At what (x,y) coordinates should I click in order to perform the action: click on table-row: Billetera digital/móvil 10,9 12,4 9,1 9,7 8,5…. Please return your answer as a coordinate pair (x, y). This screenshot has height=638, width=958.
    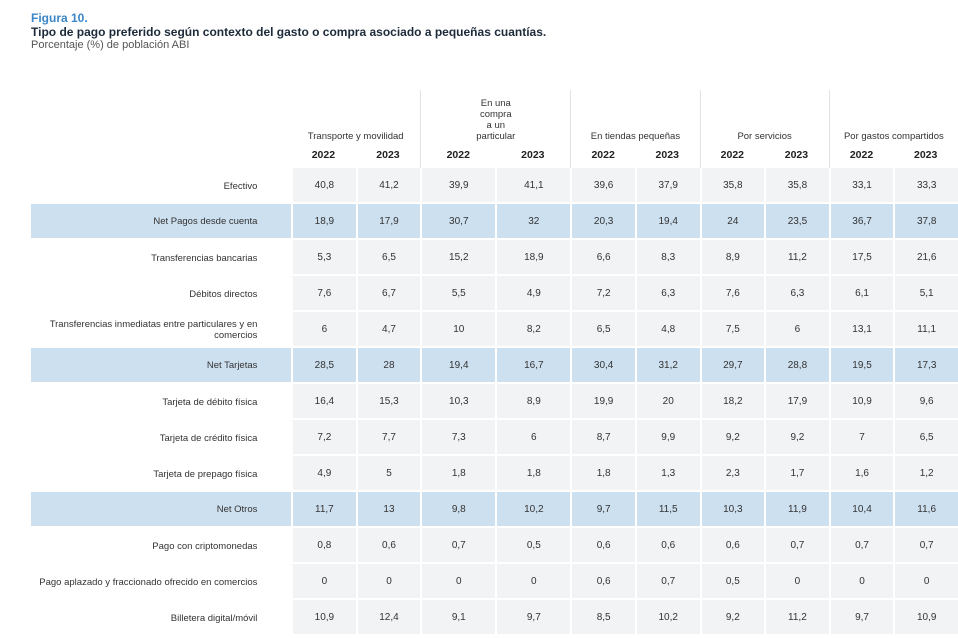
    Looking at the image, I should click on (494, 618).